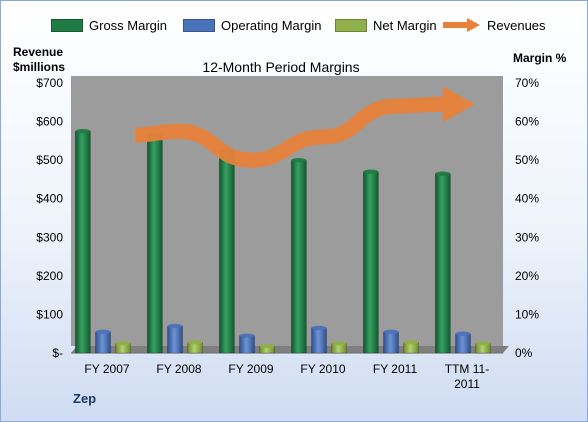 The height and width of the screenshot is (422, 588). I want to click on right-axis-tick-label: 70%, so click(527, 83).